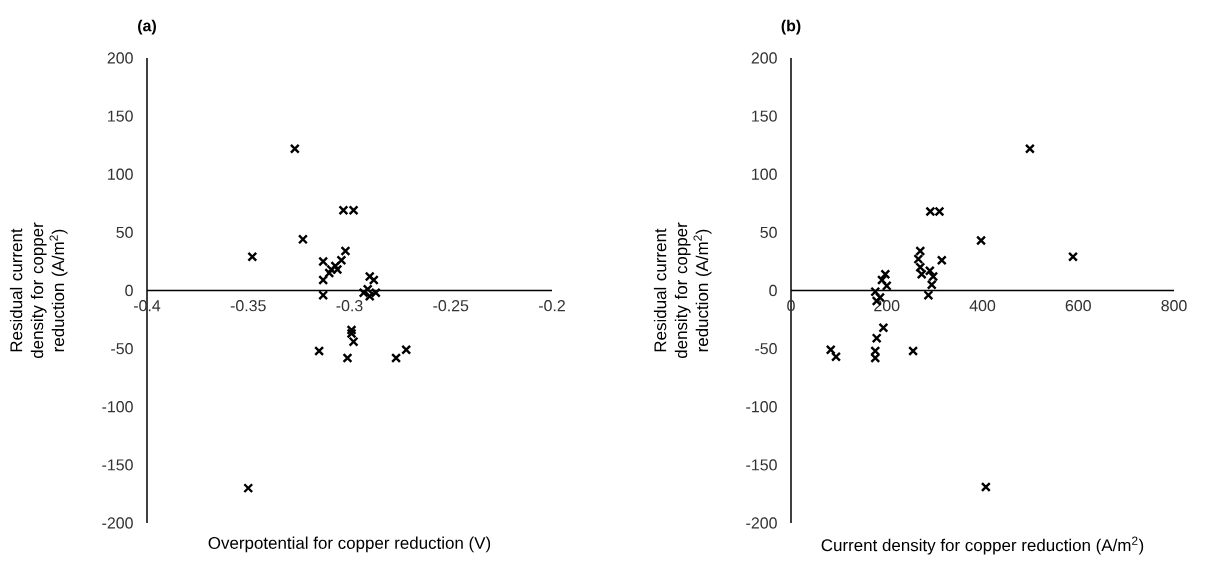 The height and width of the screenshot is (578, 1229). I want to click on x-tick-label: -0.25, so click(451, 306).